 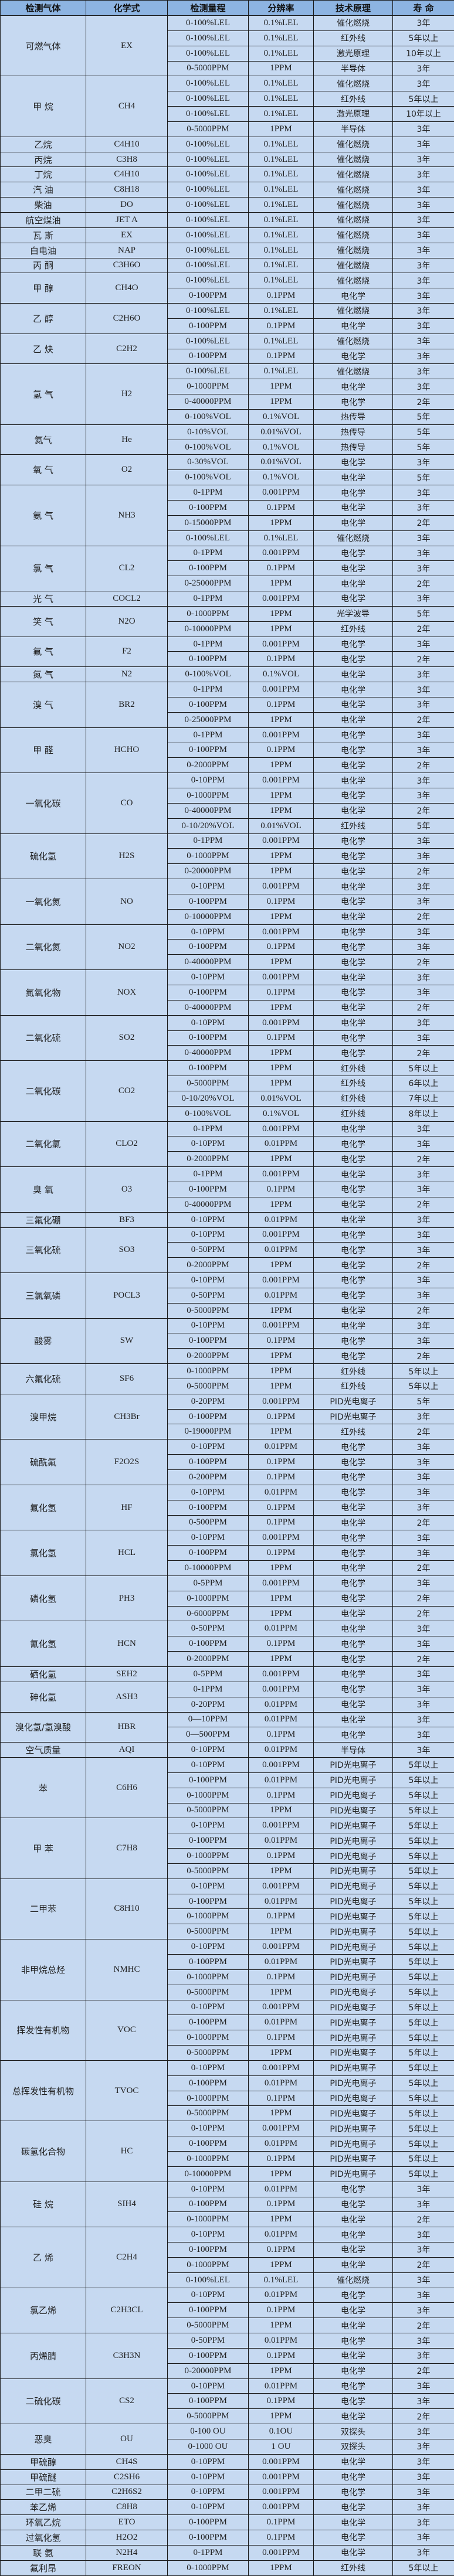 What do you see at coordinates (127, 470) in the screenshot?
I see `formula-cell: O2` at bounding box center [127, 470].